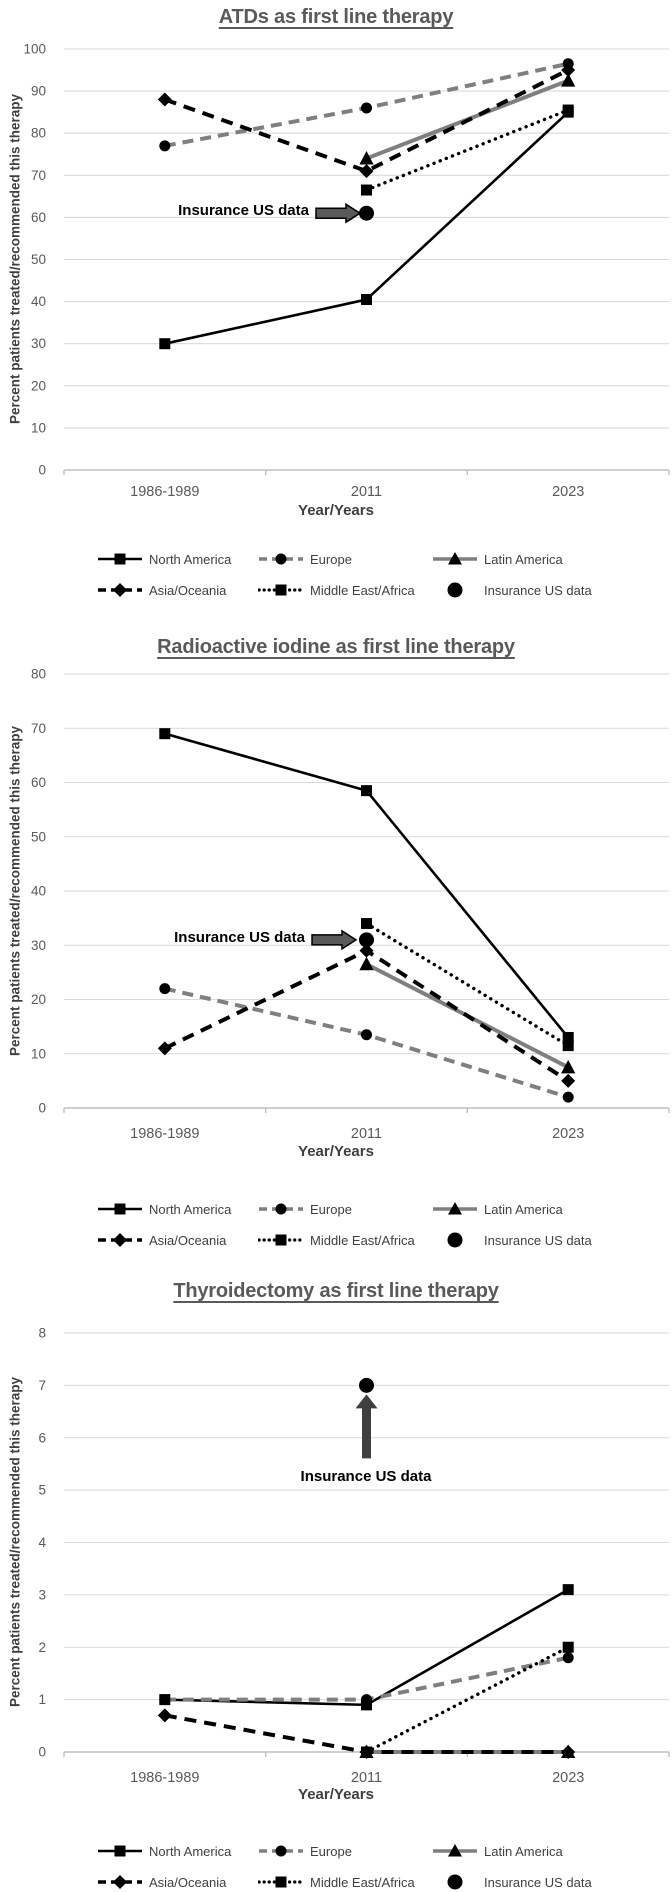 This screenshot has height=1892, width=672. Describe the element at coordinates (38, 728) in the screenshot. I see `y-tick-label: 70` at that location.